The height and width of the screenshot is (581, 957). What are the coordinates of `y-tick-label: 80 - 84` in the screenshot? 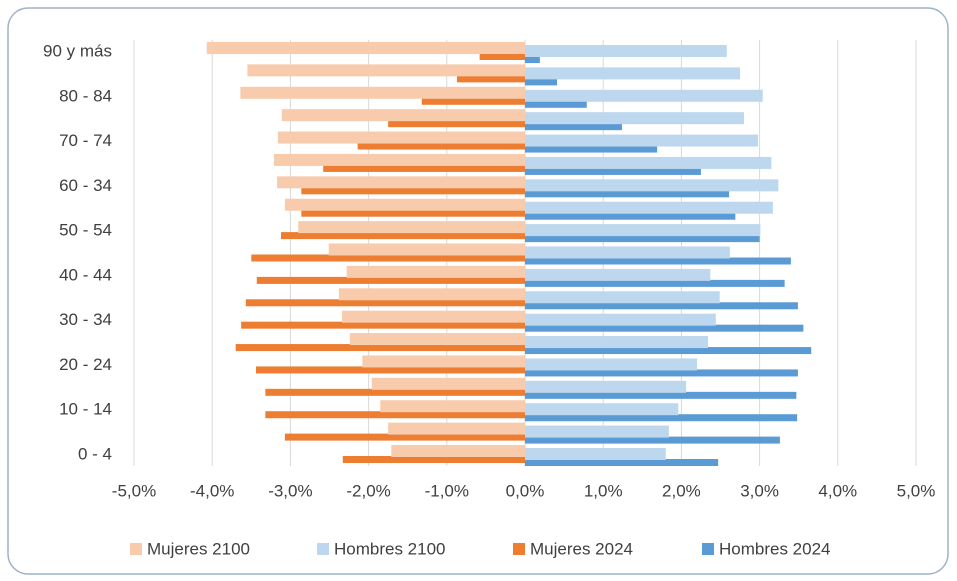 It's located at (85, 95).